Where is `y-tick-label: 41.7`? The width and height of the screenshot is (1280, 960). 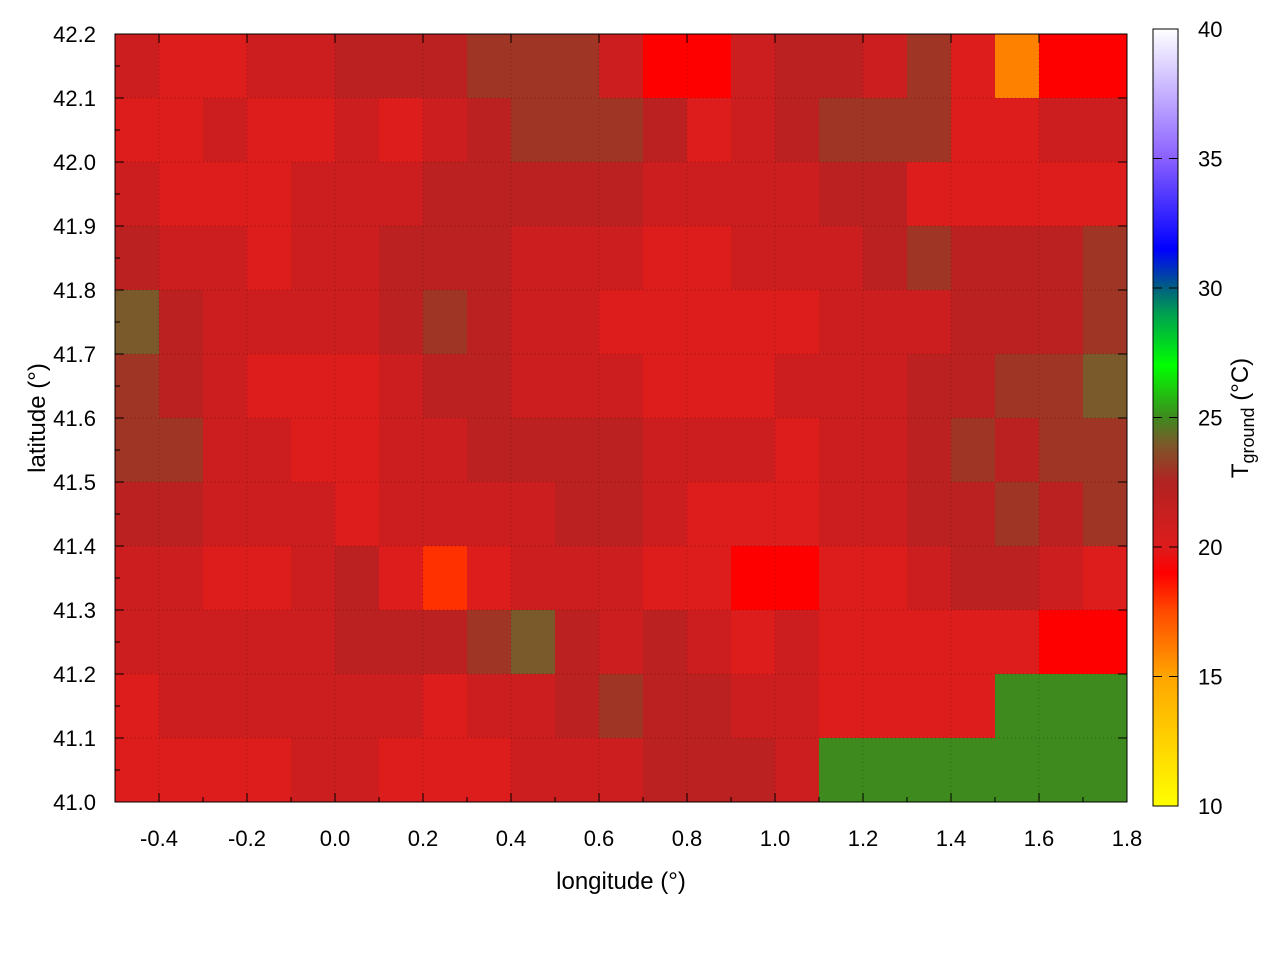
y-tick-label: 41.7 is located at coordinates (74, 354).